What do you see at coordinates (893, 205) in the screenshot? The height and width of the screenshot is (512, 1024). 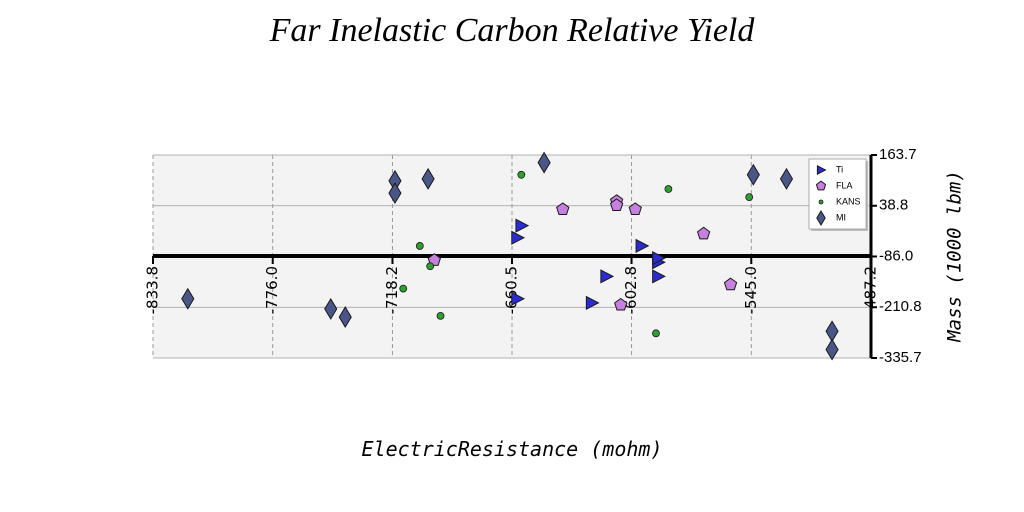 I see `y-tick-label: 38.8` at bounding box center [893, 205].